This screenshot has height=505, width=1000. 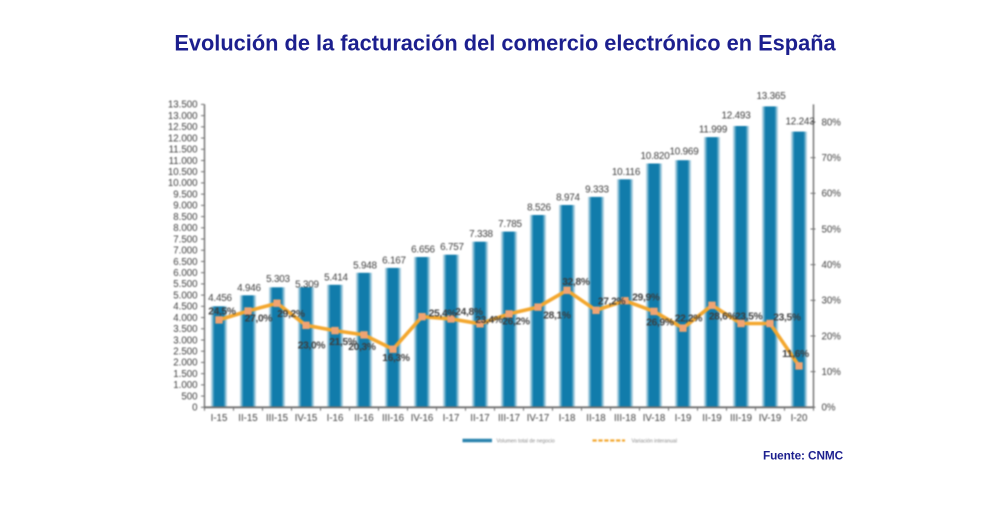 What do you see at coordinates (832, 336) in the screenshot?
I see `svg-text: 20%` at bounding box center [832, 336].